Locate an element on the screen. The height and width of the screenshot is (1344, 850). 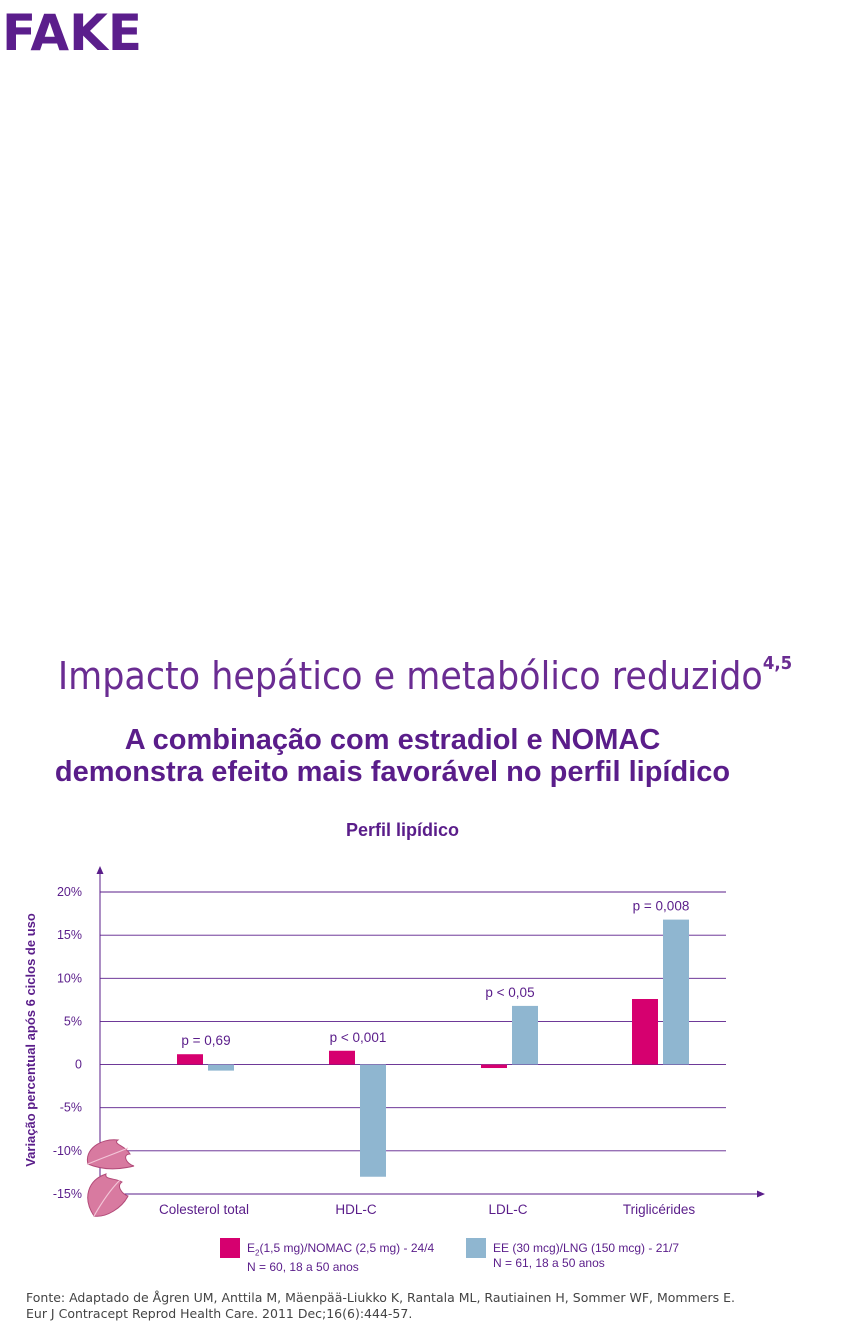
legend-2-detail: N = 61, 18 a 50 anos is located at coordinates (549, 1263).